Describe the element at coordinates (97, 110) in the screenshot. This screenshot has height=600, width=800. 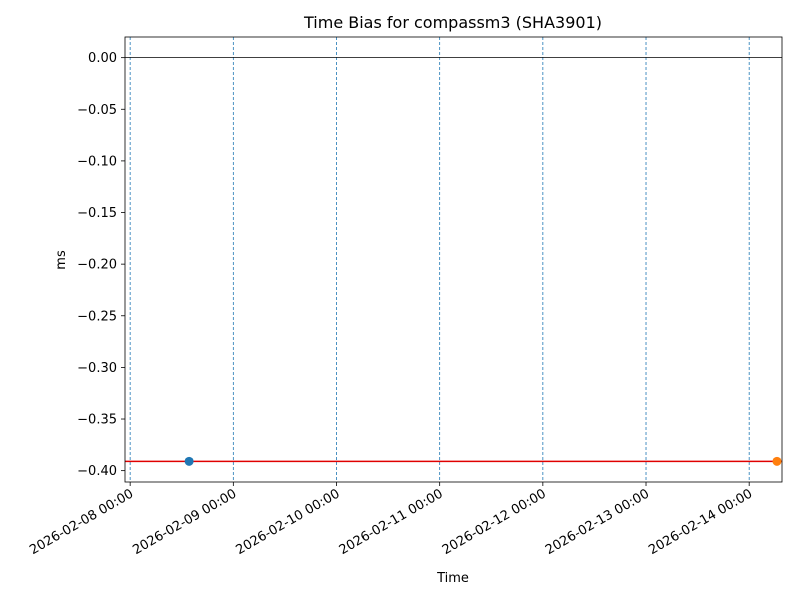
I see `y-tick-label: −0.05` at that location.